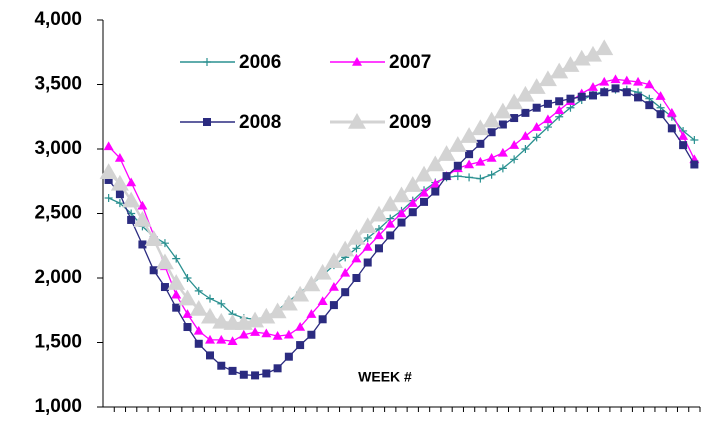  I want to click on y-tick-label: 1,500, so click(58, 342).